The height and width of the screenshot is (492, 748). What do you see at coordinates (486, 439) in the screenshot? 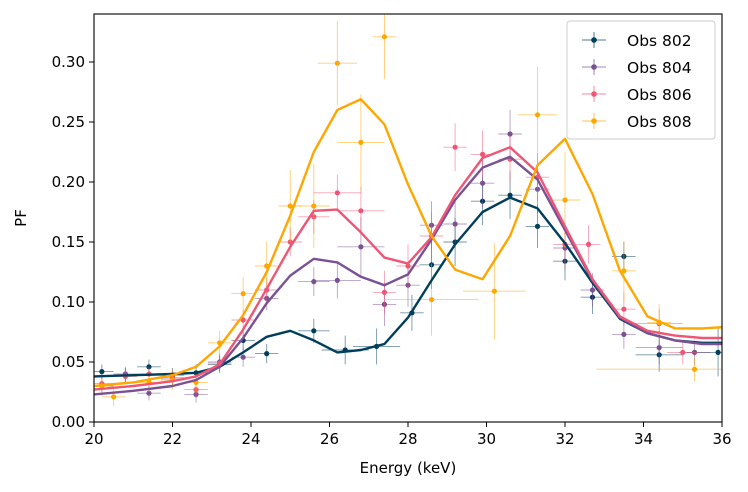
I see `x-tick-label: 30` at bounding box center [486, 439].